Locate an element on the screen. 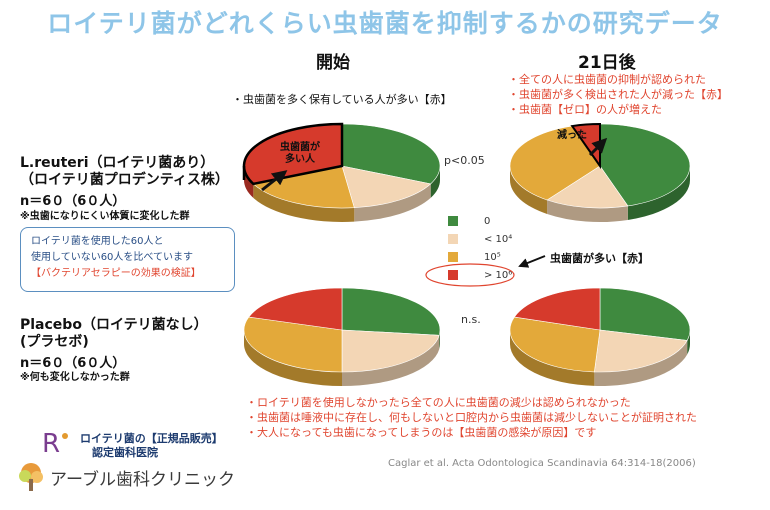 The width and height of the screenshot is (770, 510). bottom-note-3: ・大人になっても虫歯になってしまうのは【虫歯菌の感染が原因】です is located at coordinates (421, 432).